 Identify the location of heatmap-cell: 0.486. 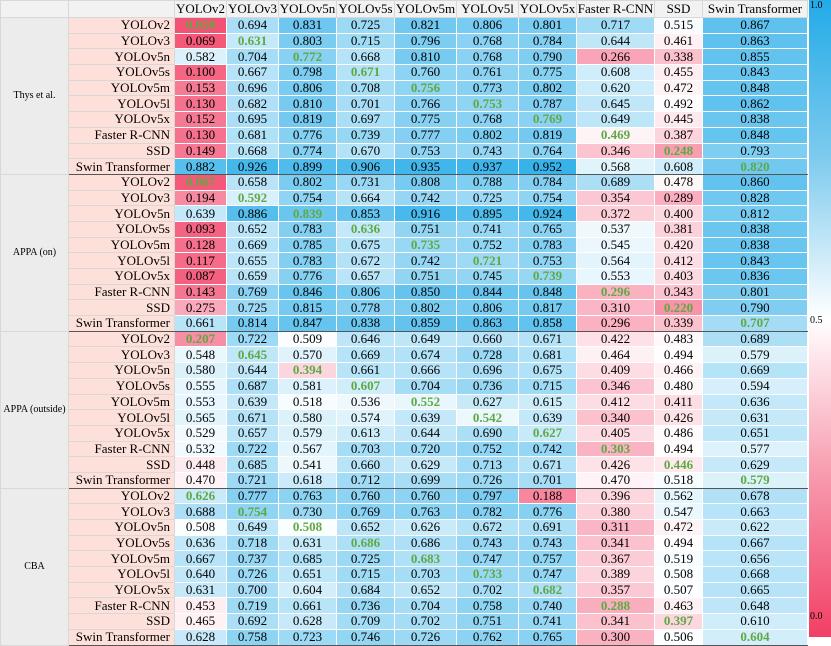
(678, 433).